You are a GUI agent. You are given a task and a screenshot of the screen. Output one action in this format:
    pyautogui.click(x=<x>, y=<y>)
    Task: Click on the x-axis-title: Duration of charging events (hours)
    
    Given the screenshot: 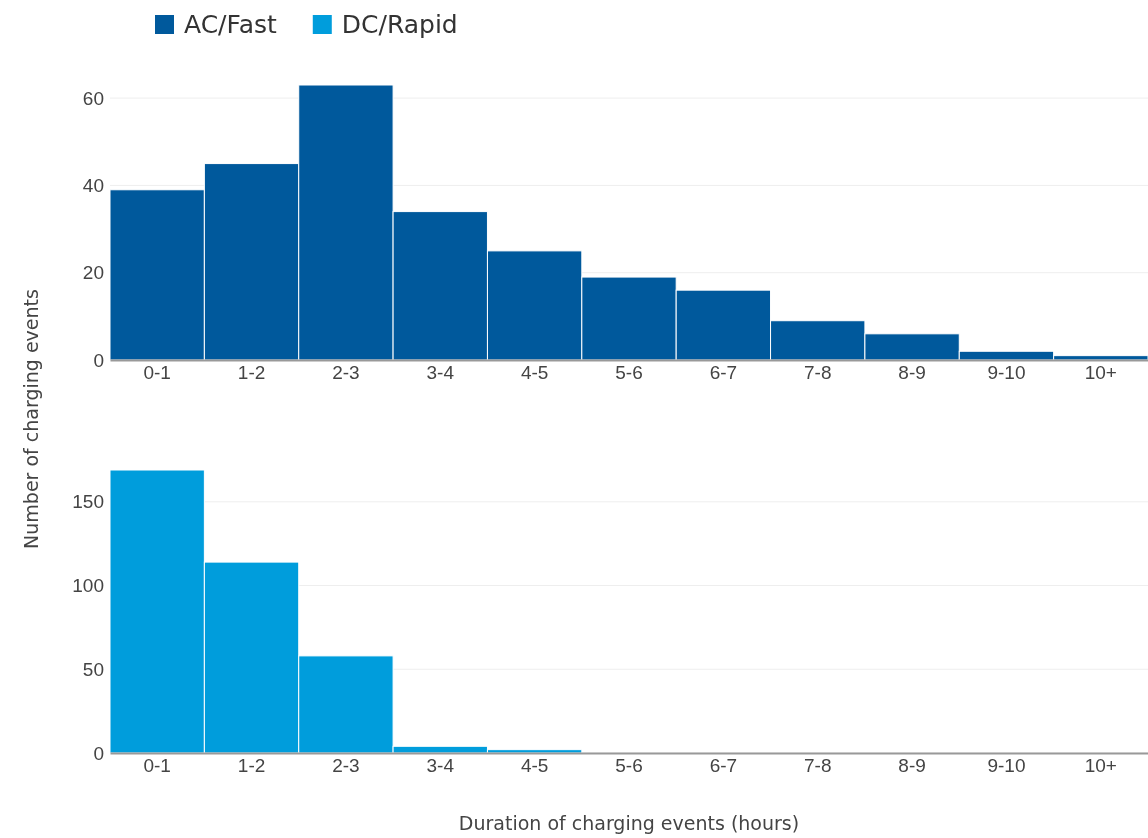 What is the action you would take?
    pyautogui.click(x=629, y=823)
    